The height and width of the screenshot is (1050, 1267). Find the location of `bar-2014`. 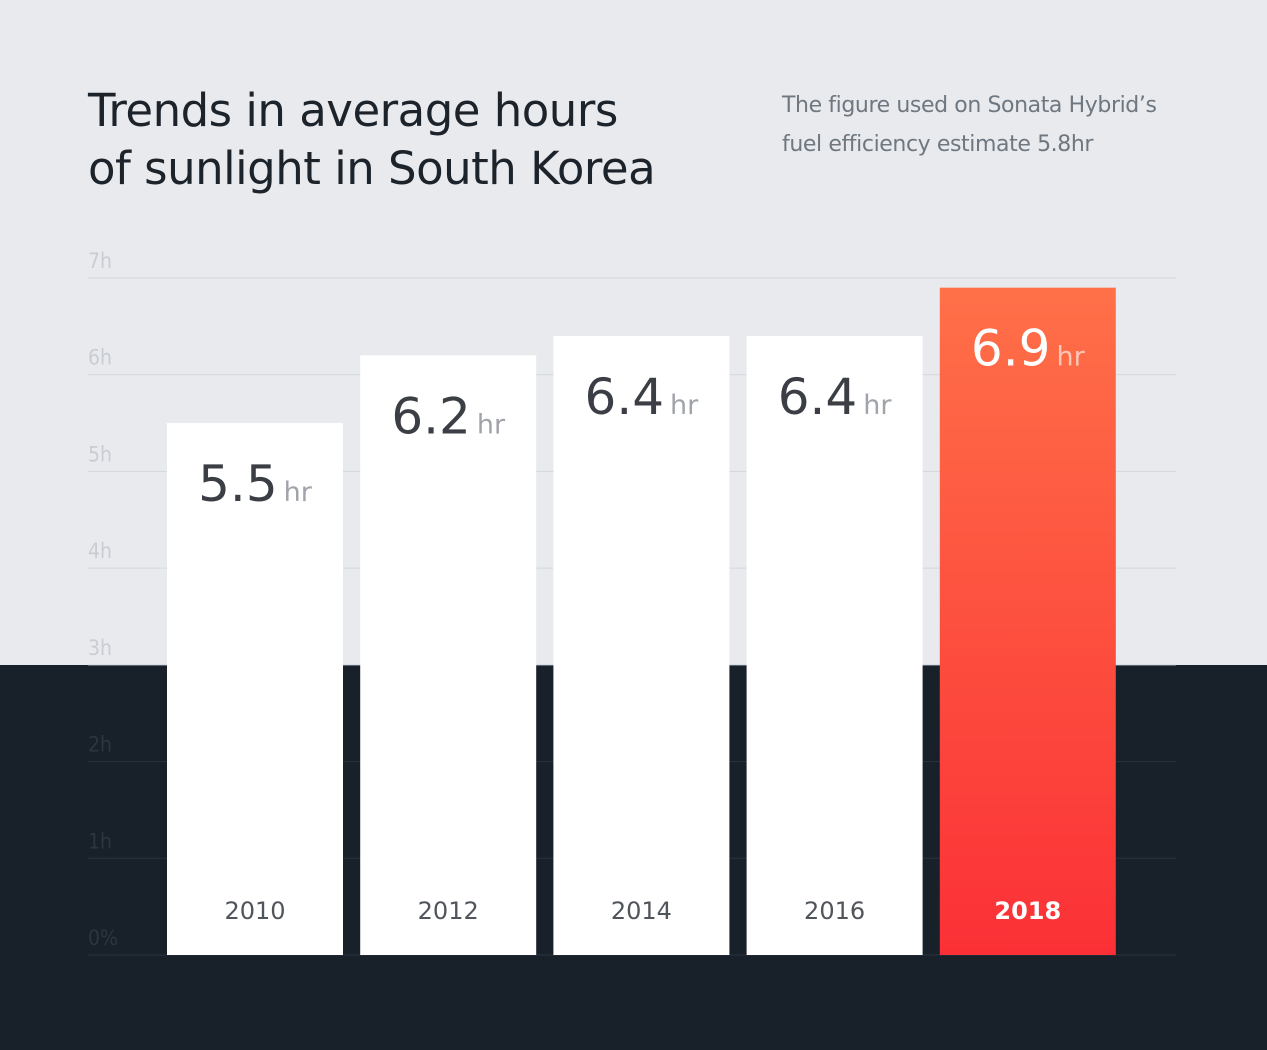

bar-2014 is located at coordinates (641, 645).